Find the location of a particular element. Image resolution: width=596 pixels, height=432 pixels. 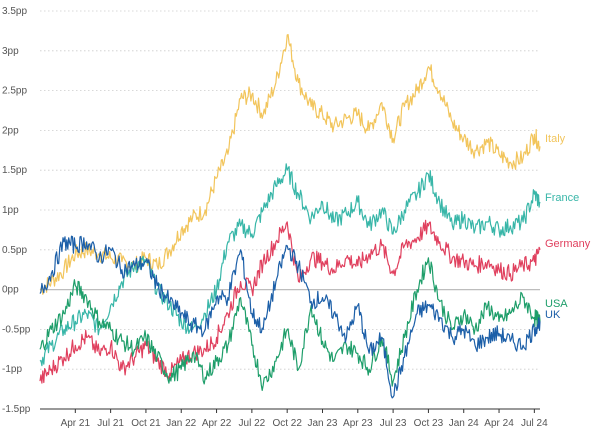

x-tick-label: Oct 23 is located at coordinates (429, 423).